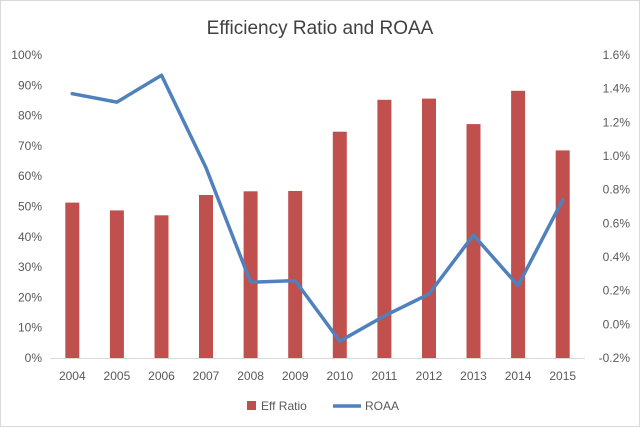  I want to click on legend-label-roaa: ROAA, so click(382, 406).